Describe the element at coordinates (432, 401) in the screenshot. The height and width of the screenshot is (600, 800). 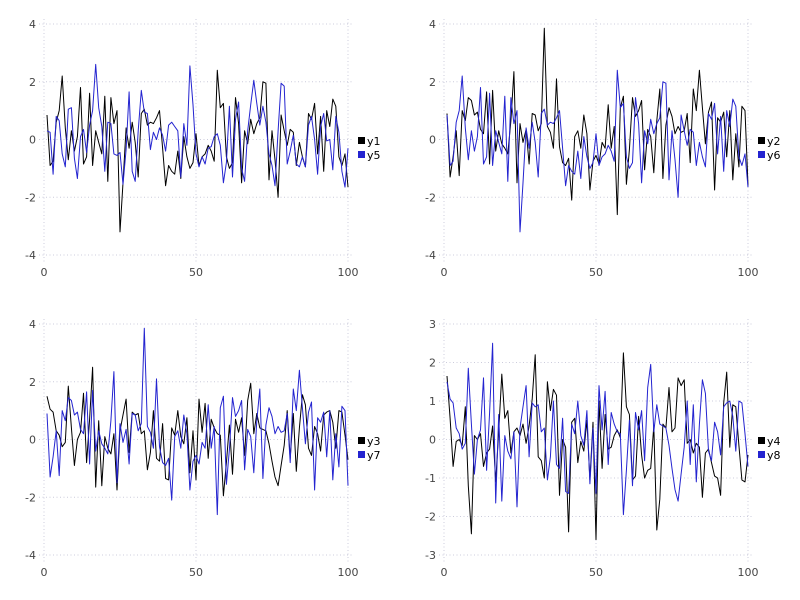
I see `y-tick-label: 1` at that location.